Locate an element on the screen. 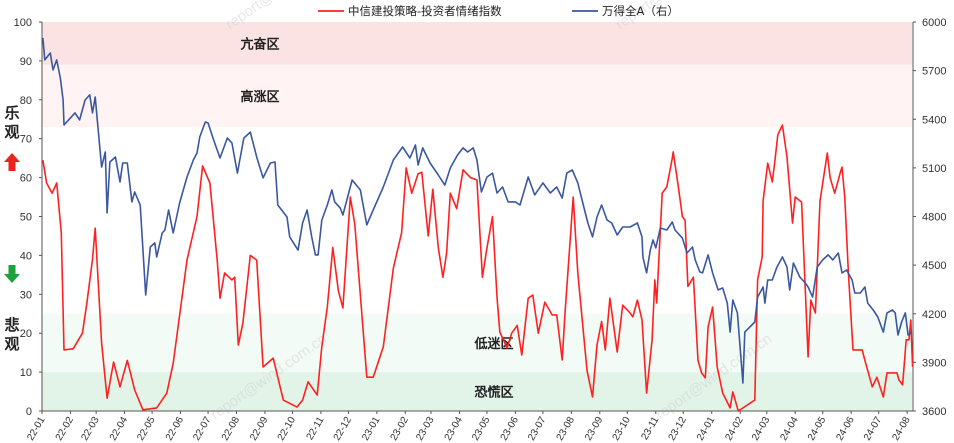  legend-label: 中信建投策略-投资者情绪指数 is located at coordinates (425, 11).